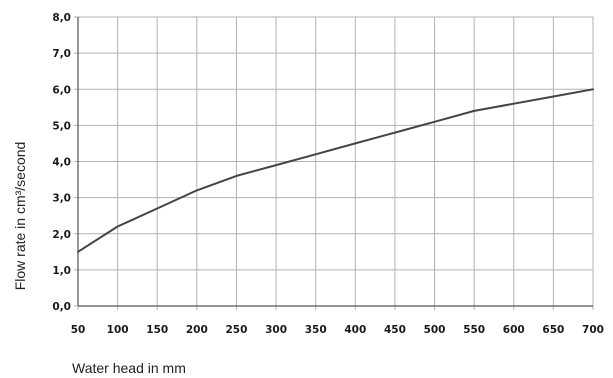 This screenshot has width=613, height=378. What do you see at coordinates (61, 307) in the screenshot?
I see `y-tick-label: 0,0` at bounding box center [61, 307].